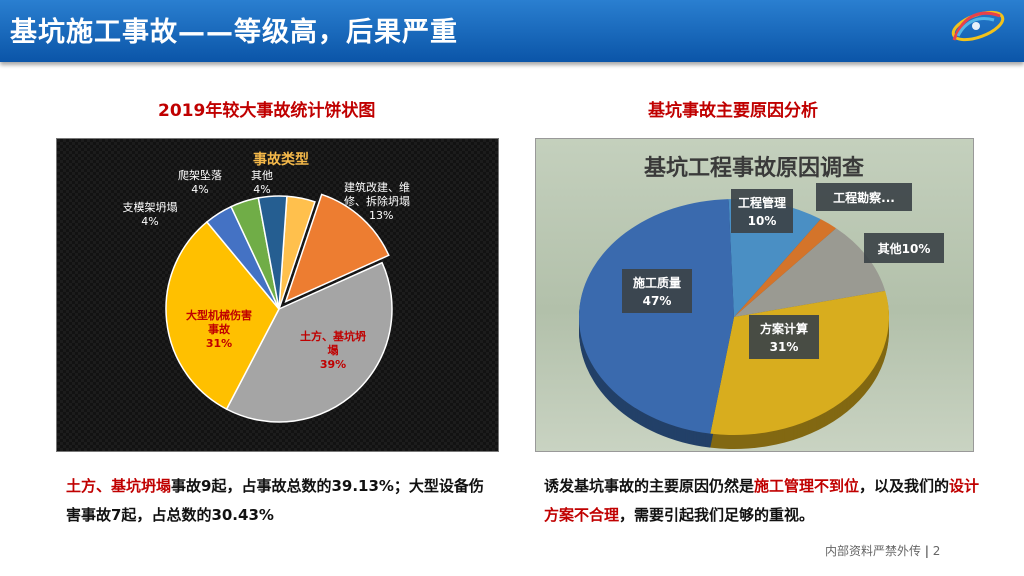 The image size is (1024, 576). Describe the element at coordinates (657, 291) in the screenshot. I see `callout-shigong-zhiliang: 施工质量 47%` at that location.